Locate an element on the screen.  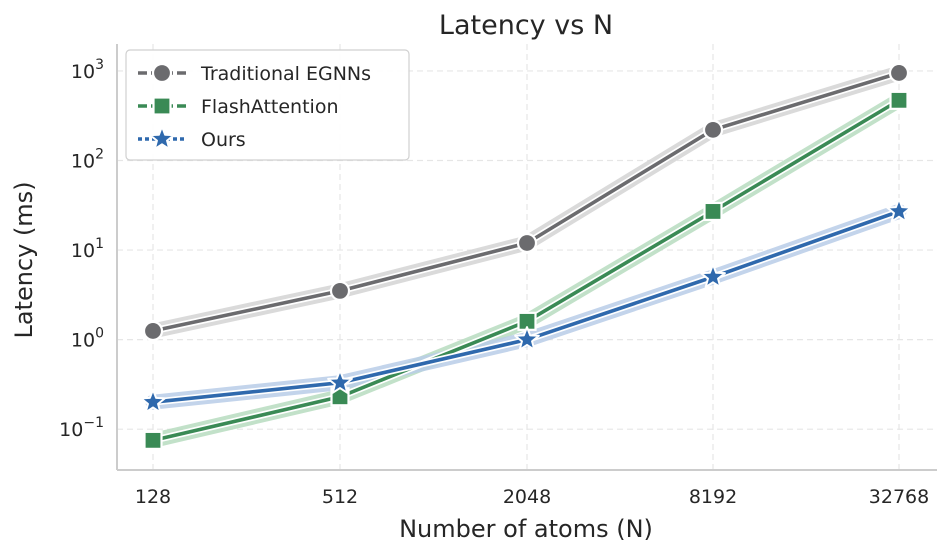
x-tick-label: 512 is located at coordinates (340, 497).